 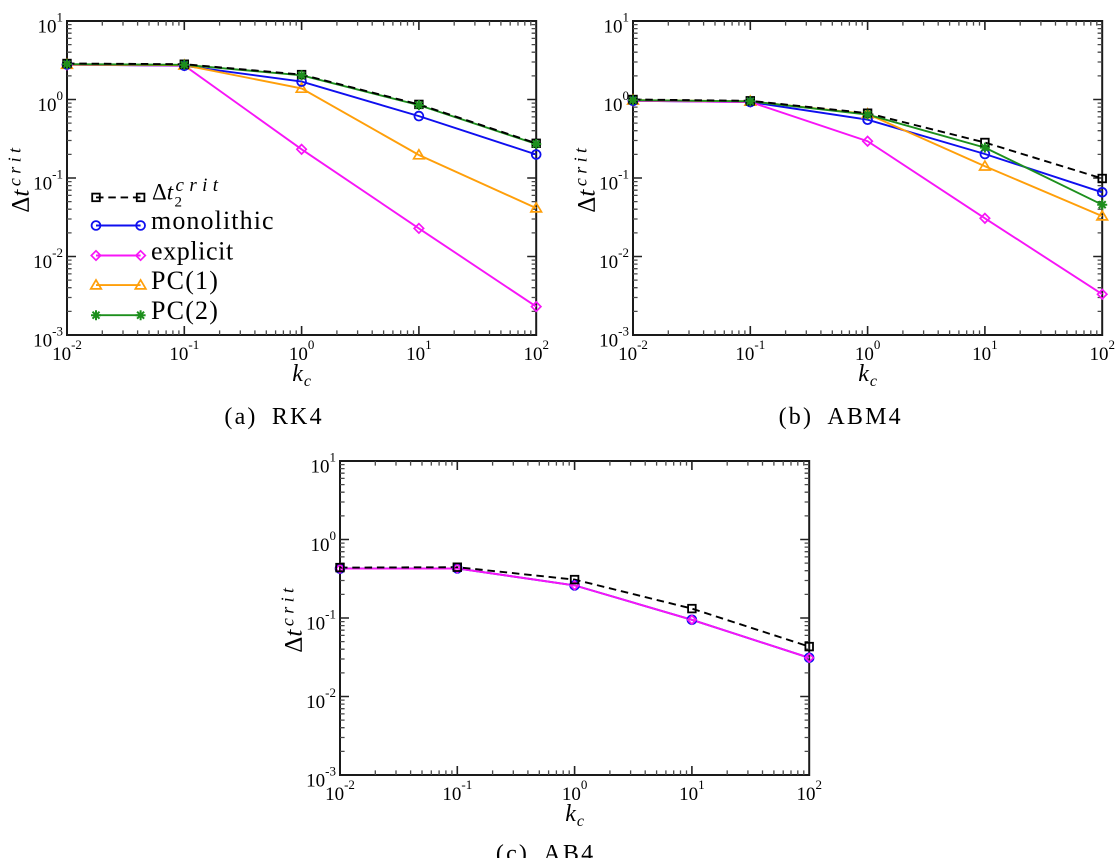 I want to click on svg-text: crit, so click(x=200, y=185).